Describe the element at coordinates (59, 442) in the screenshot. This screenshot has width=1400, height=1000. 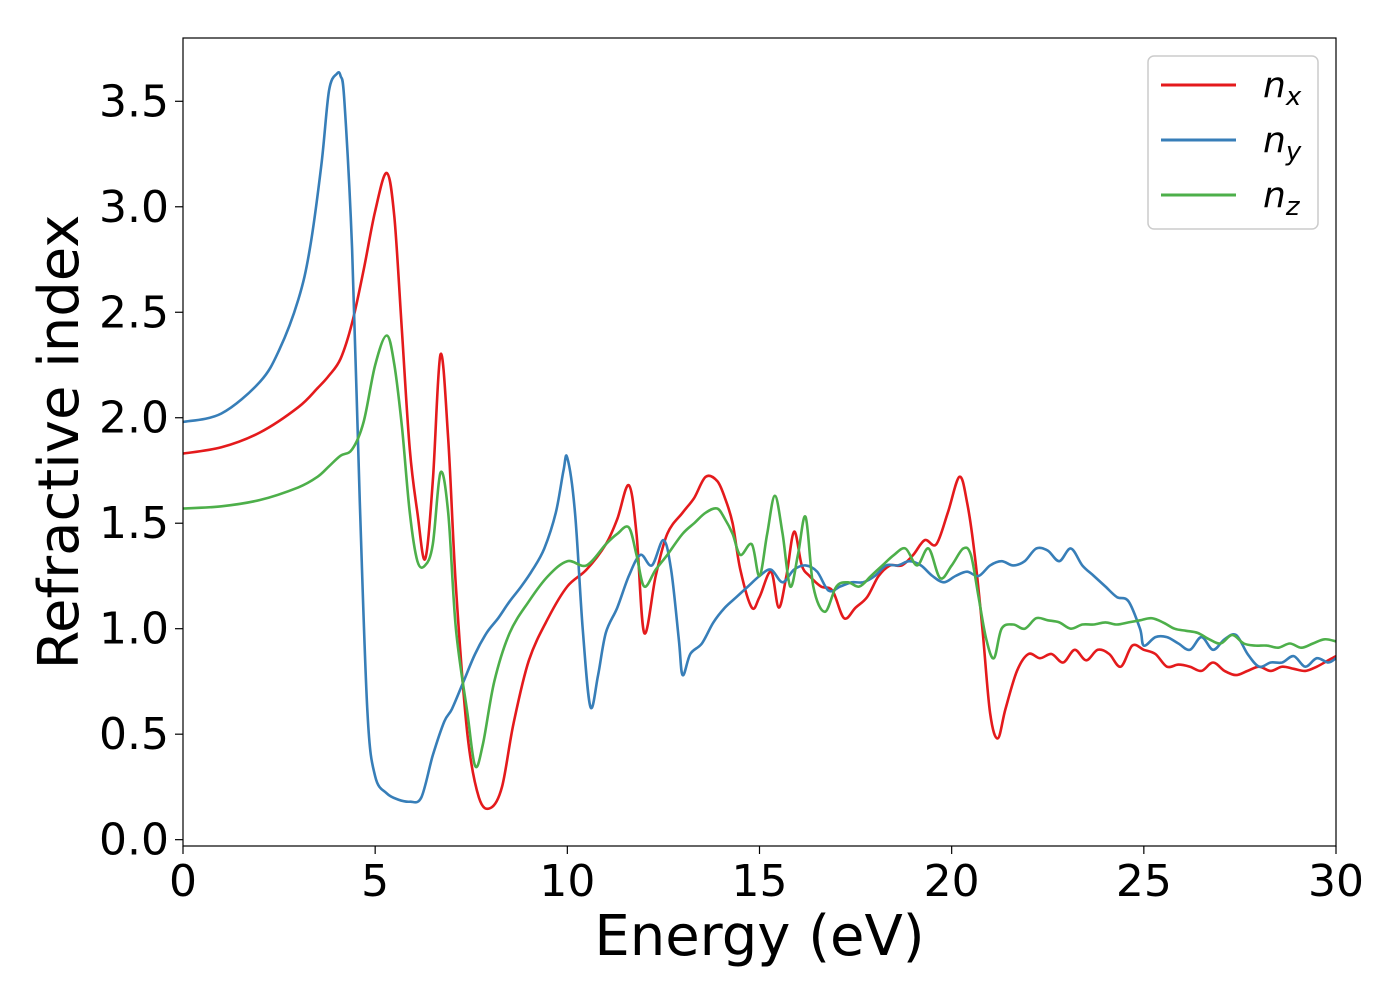
I see `y-axis-label: Refractive index` at that location.